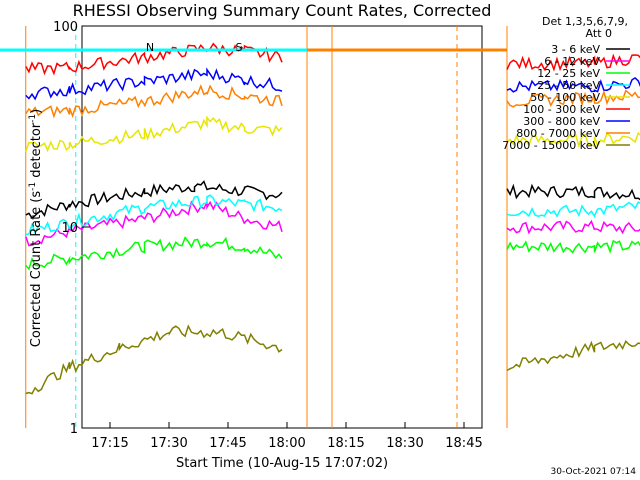 This screenshot has width=640, height=480. Describe the element at coordinates (561, 109) in the screenshot. I see `legend-item-5: 100 - 300 keV` at that location.